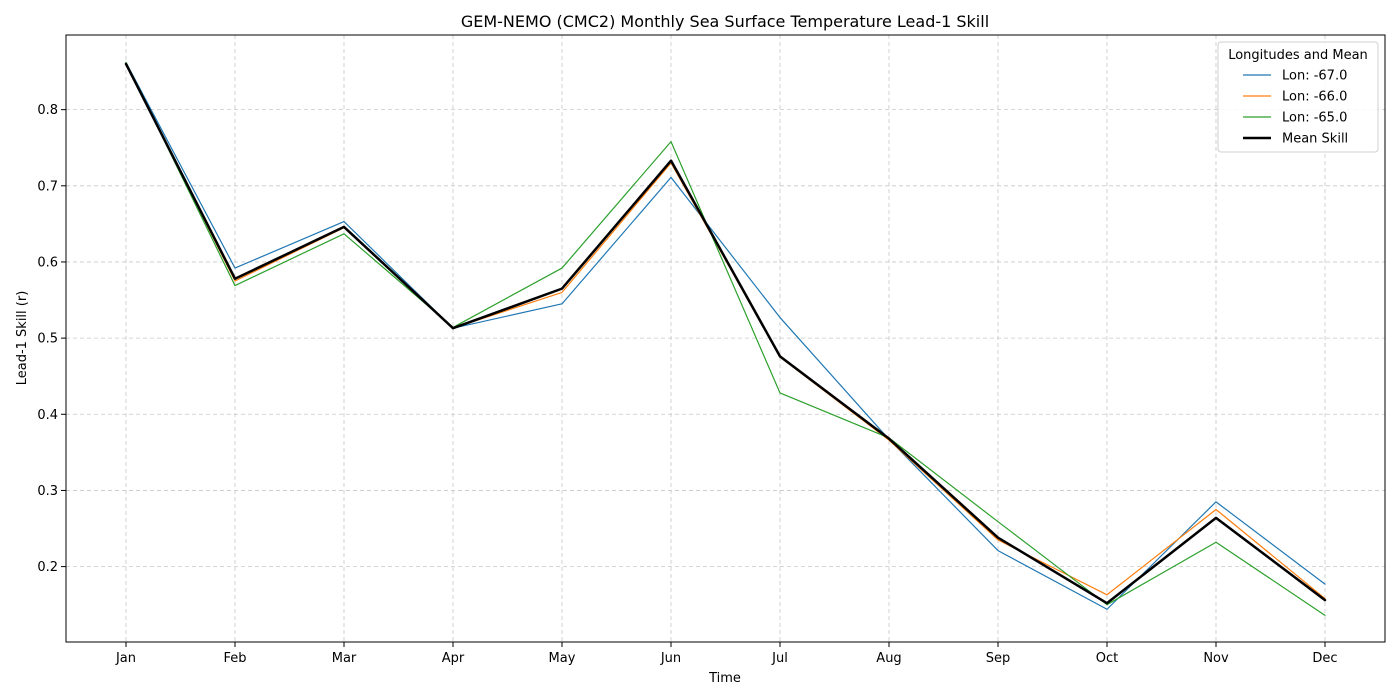 The width and height of the screenshot is (1400, 700). I want to click on legend-label: Mean Skill, so click(1315, 139).